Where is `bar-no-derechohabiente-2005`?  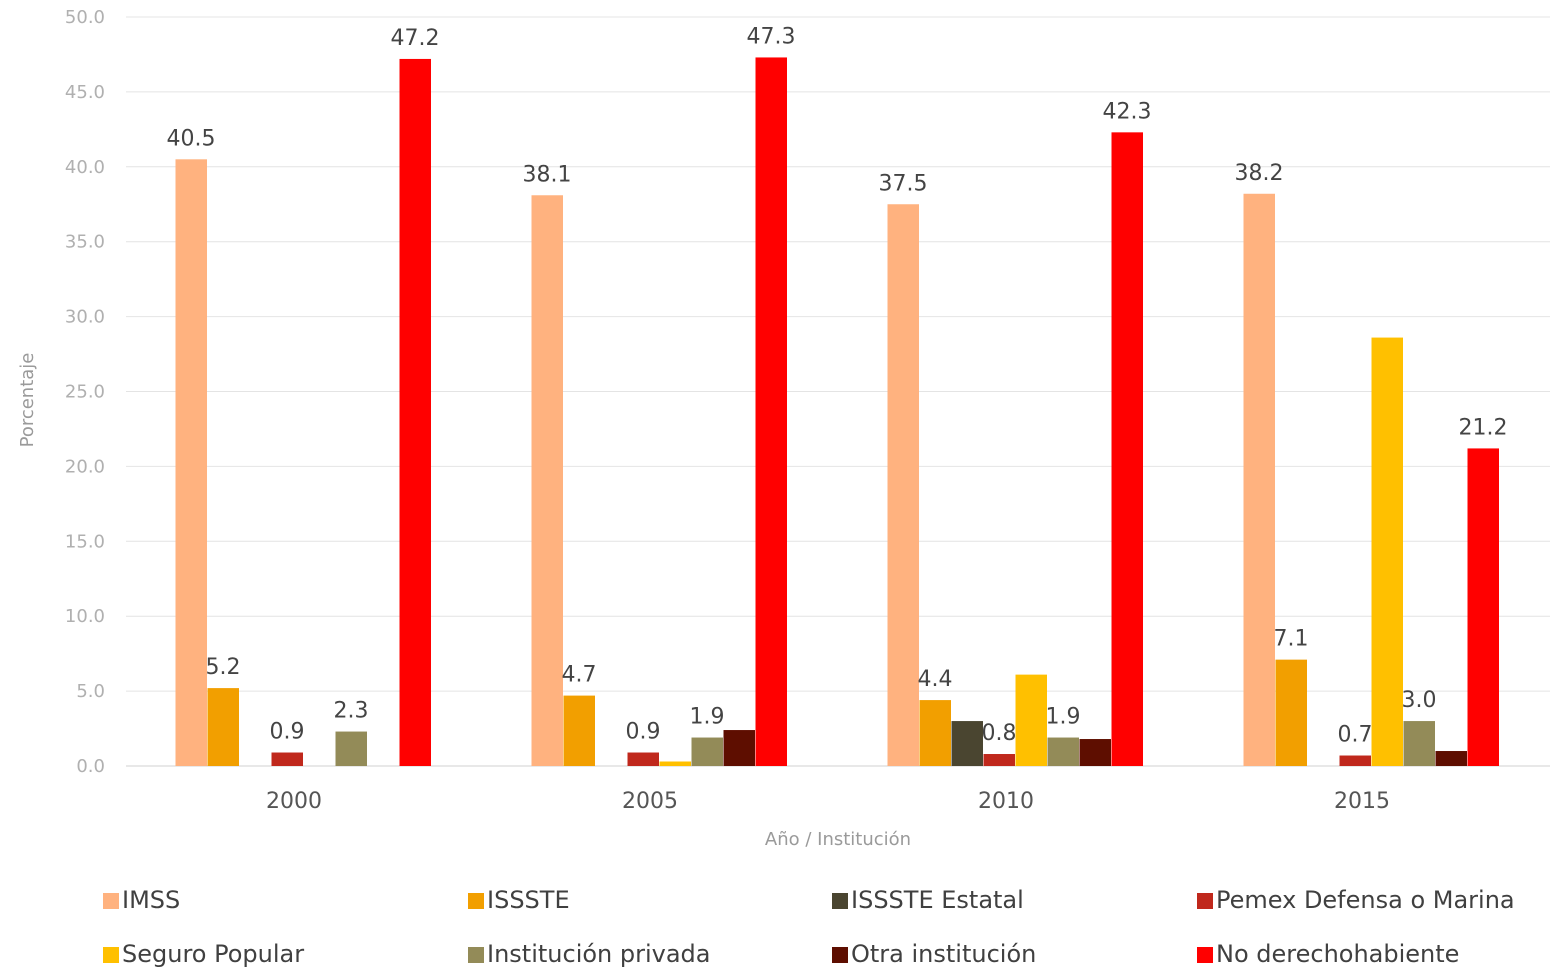 bar-no-derechohabiente-2005 is located at coordinates (771, 412).